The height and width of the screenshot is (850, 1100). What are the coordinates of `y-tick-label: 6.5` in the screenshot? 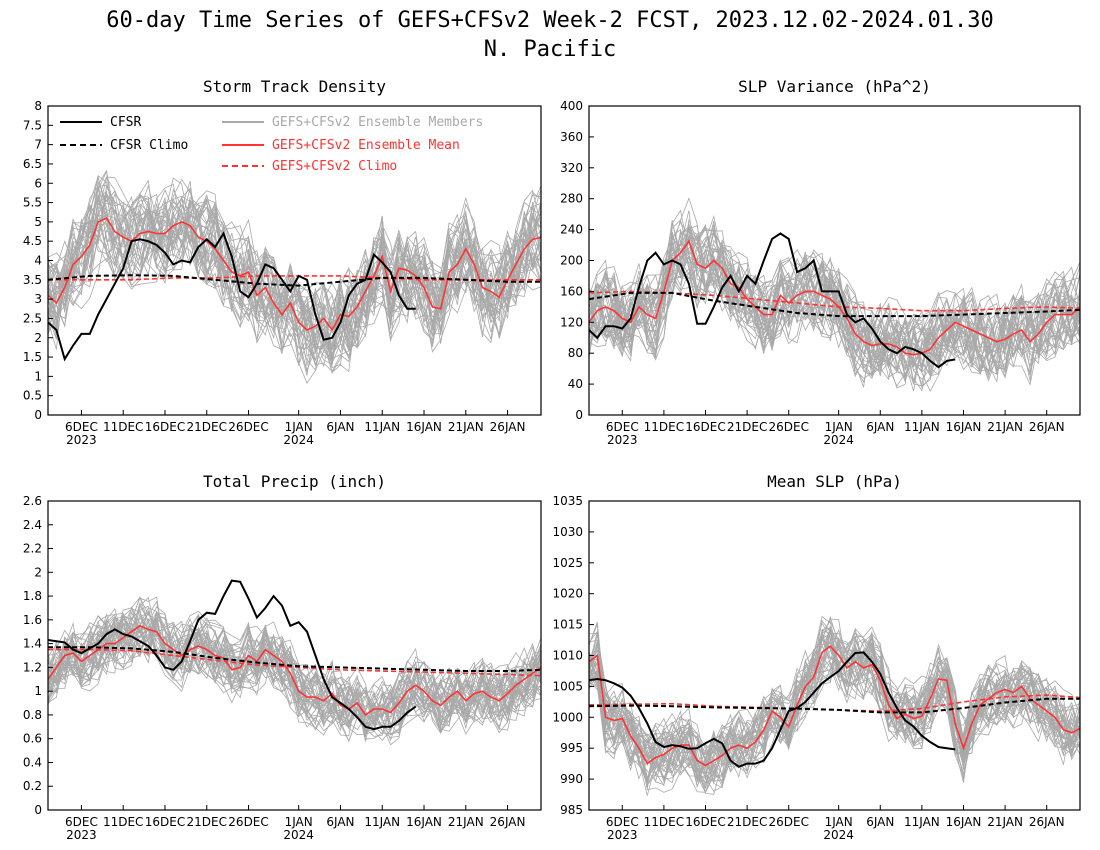 It's located at (32, 164).